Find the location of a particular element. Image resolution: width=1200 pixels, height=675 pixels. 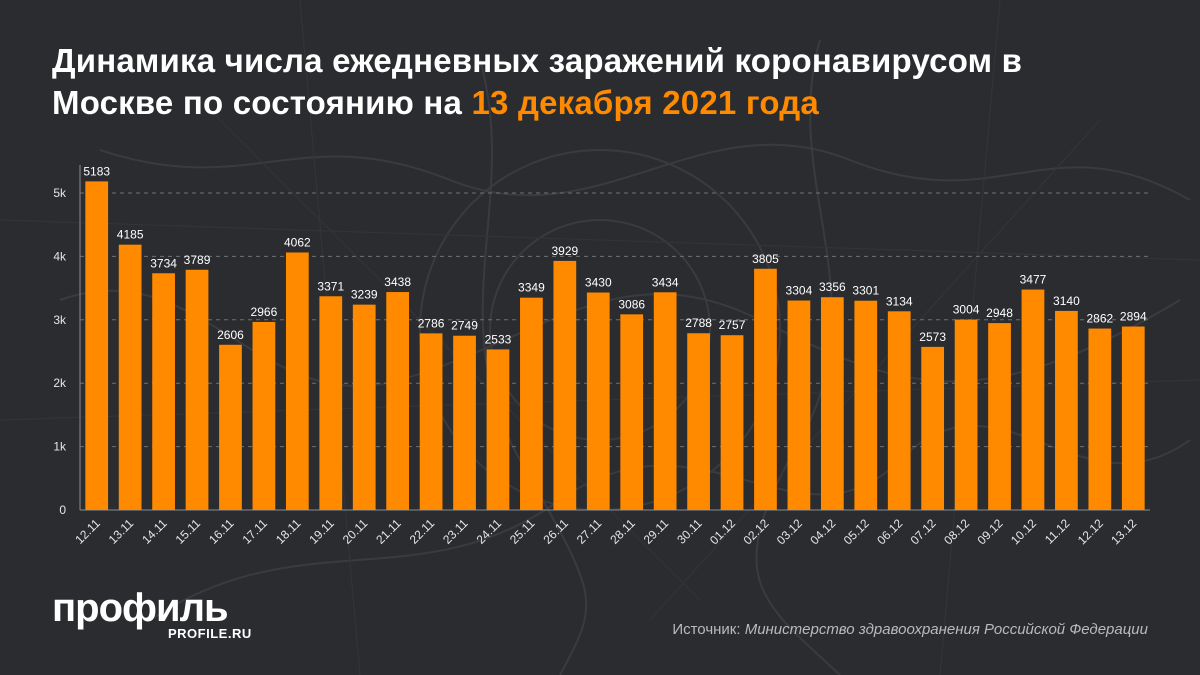

x-tick-label: 15.11 is located at coordinates (188, 531).